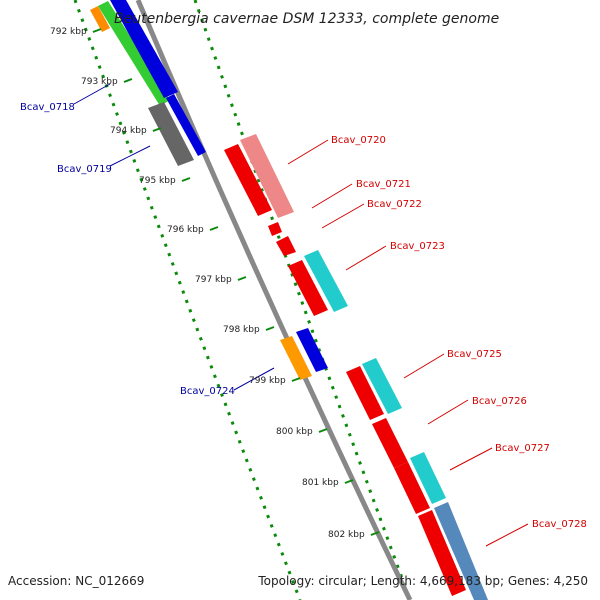 The image size is (600, 600). What do you see at coordinates (47, 107) in the screenshot?
I see `gene-label: Bcav_0718` at bounding box center [47, 107].